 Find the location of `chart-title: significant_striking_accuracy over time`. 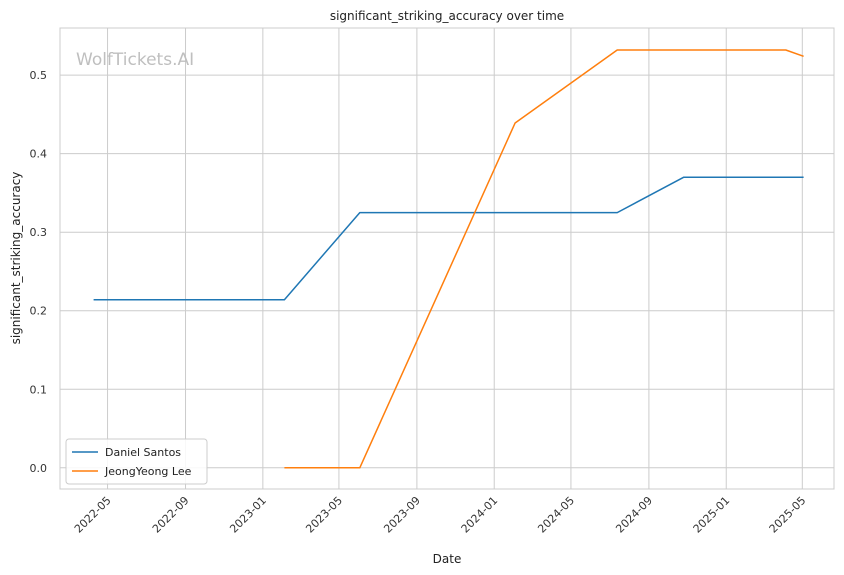

chart-title: significant_striking_accuracy over time is located at coordinates (447, 16).